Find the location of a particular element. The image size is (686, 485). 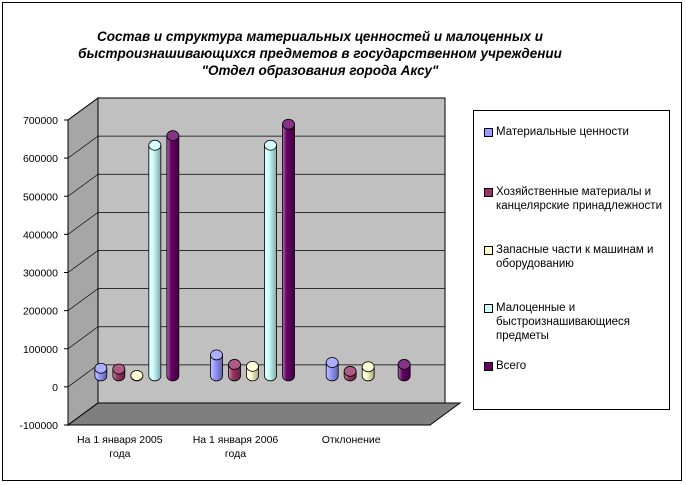

y-tick-label: 0 is located at coordinates (55, 388).